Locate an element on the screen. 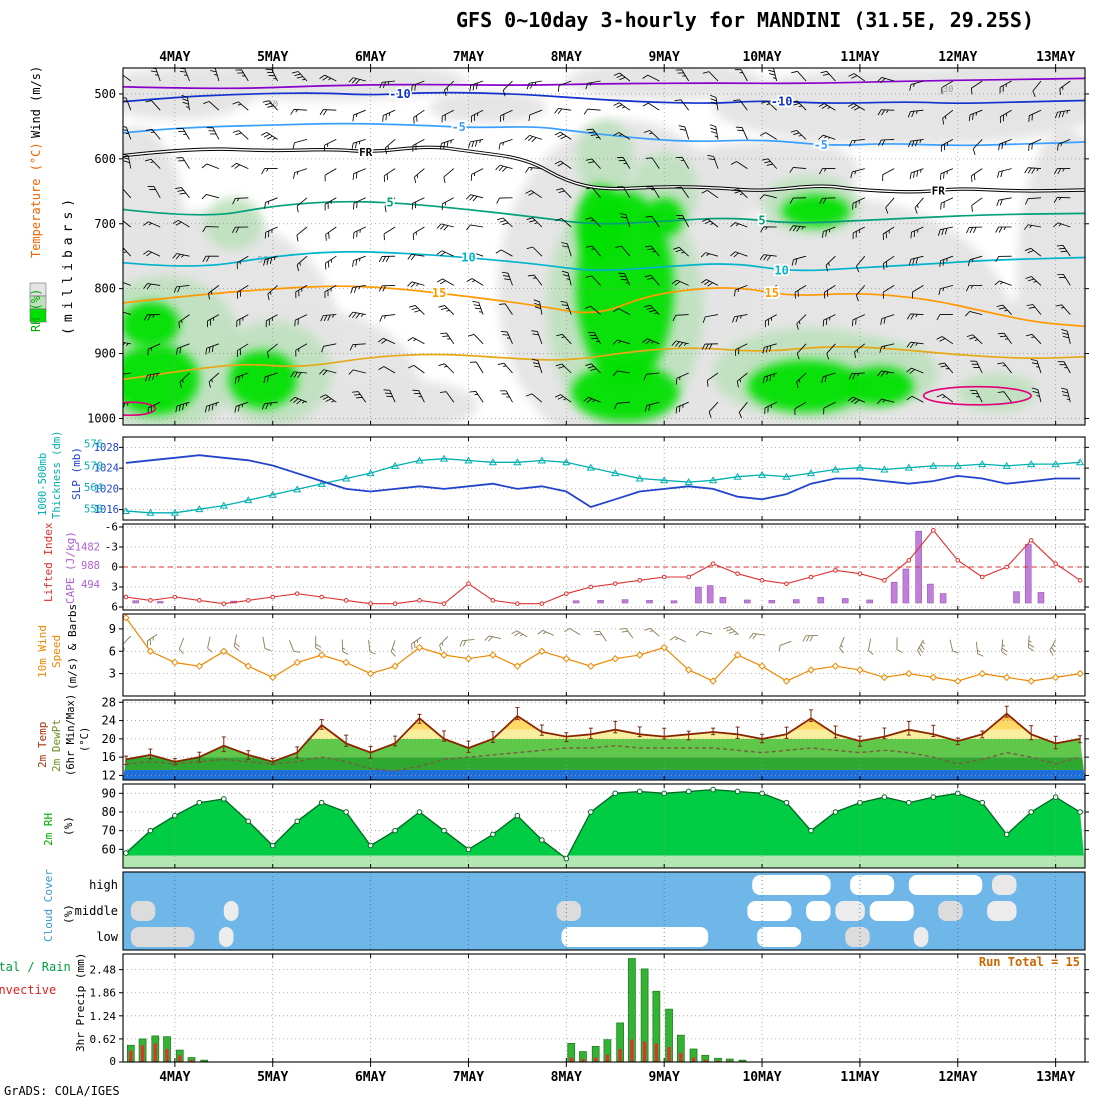 This screenshot has height=1100, width=1100. panel-wind10m: 3 6 9 is located at coordinates (599, 655).